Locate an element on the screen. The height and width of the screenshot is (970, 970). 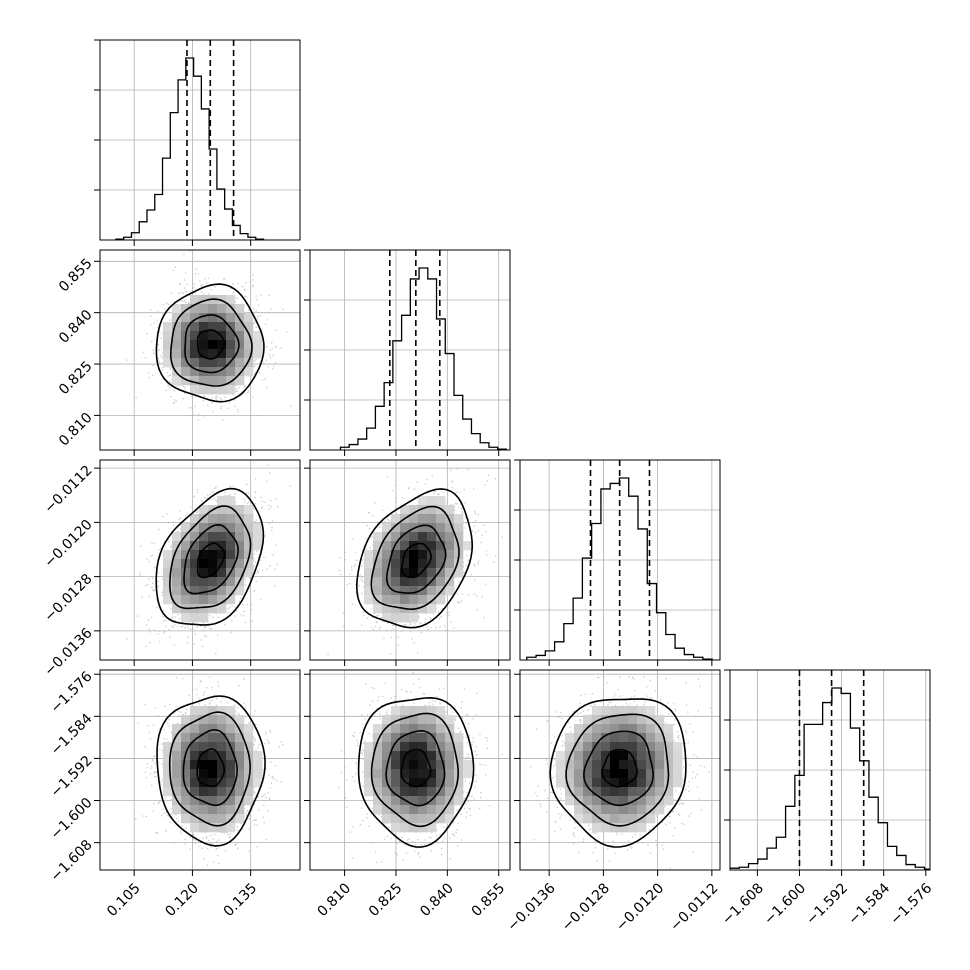
y-tick-label: 0.825 is located at coordinates (76, 378).